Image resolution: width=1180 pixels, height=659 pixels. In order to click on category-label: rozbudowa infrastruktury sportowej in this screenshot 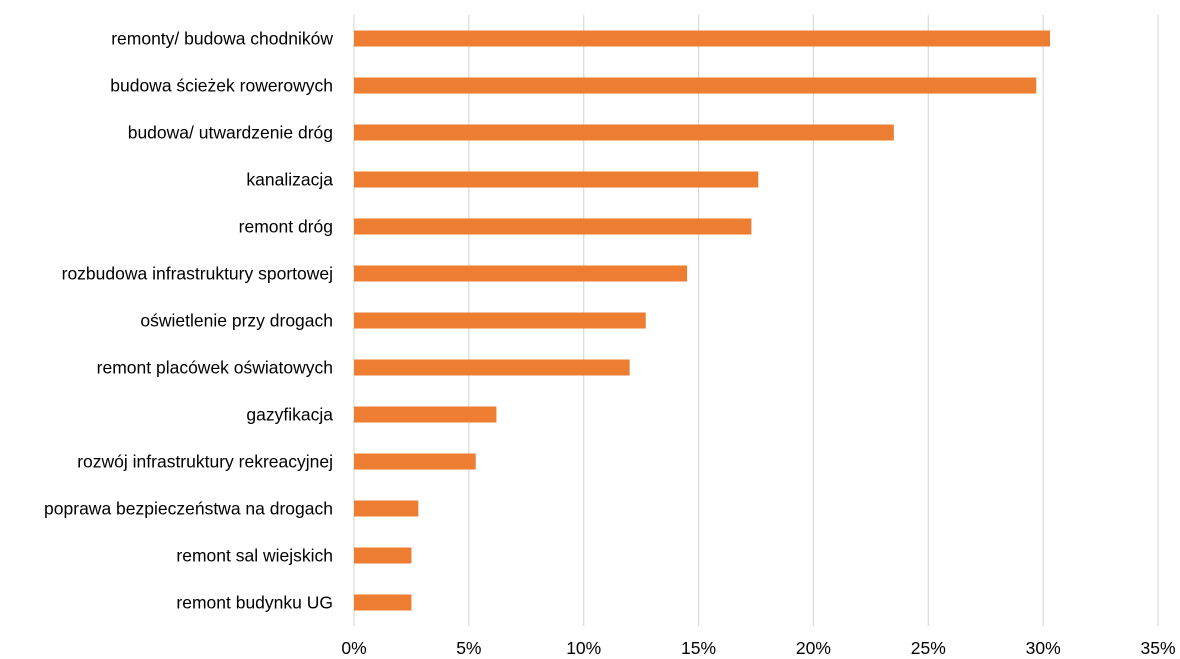, I will do `click(197, 274)`.